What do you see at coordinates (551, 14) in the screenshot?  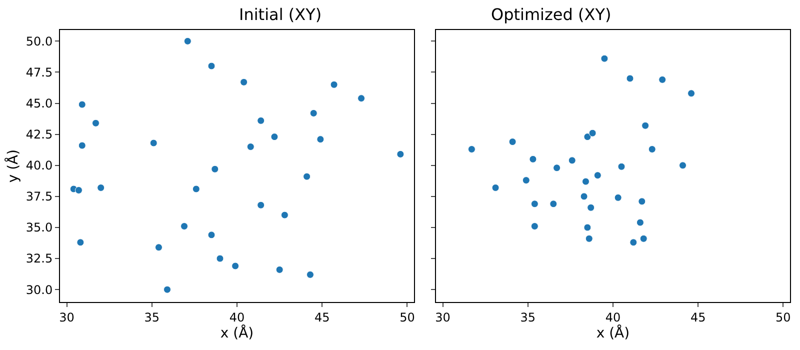 I see `chart-title: Optimized (XY)` at bounding box center [551, 14].